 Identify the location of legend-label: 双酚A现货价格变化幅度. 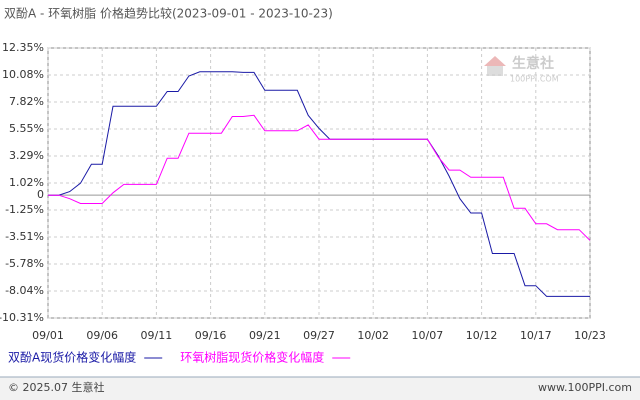
(72, 357).